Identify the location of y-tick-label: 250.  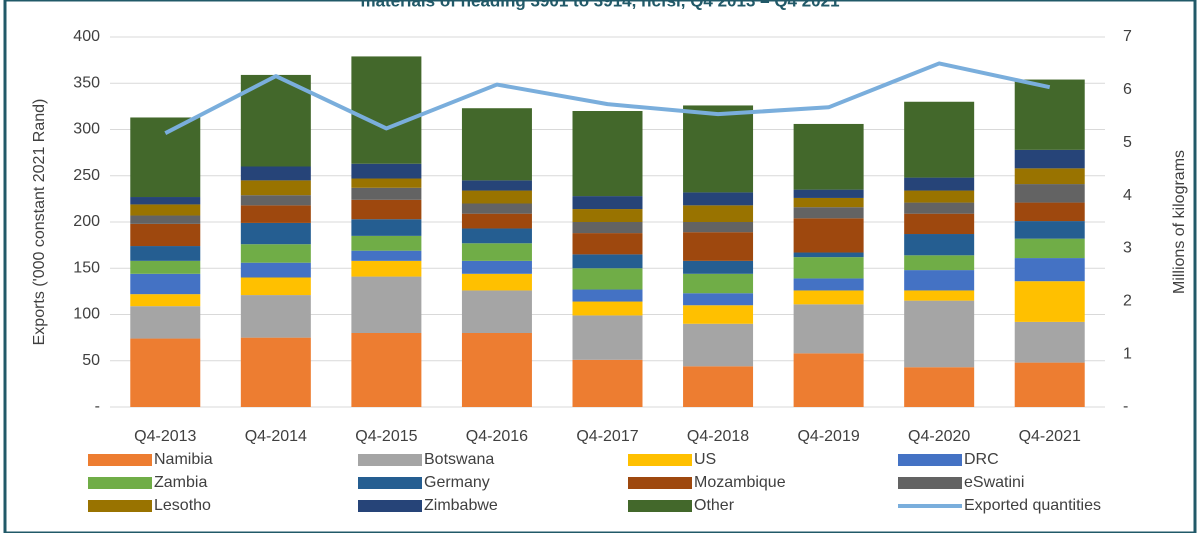
(86, 175).